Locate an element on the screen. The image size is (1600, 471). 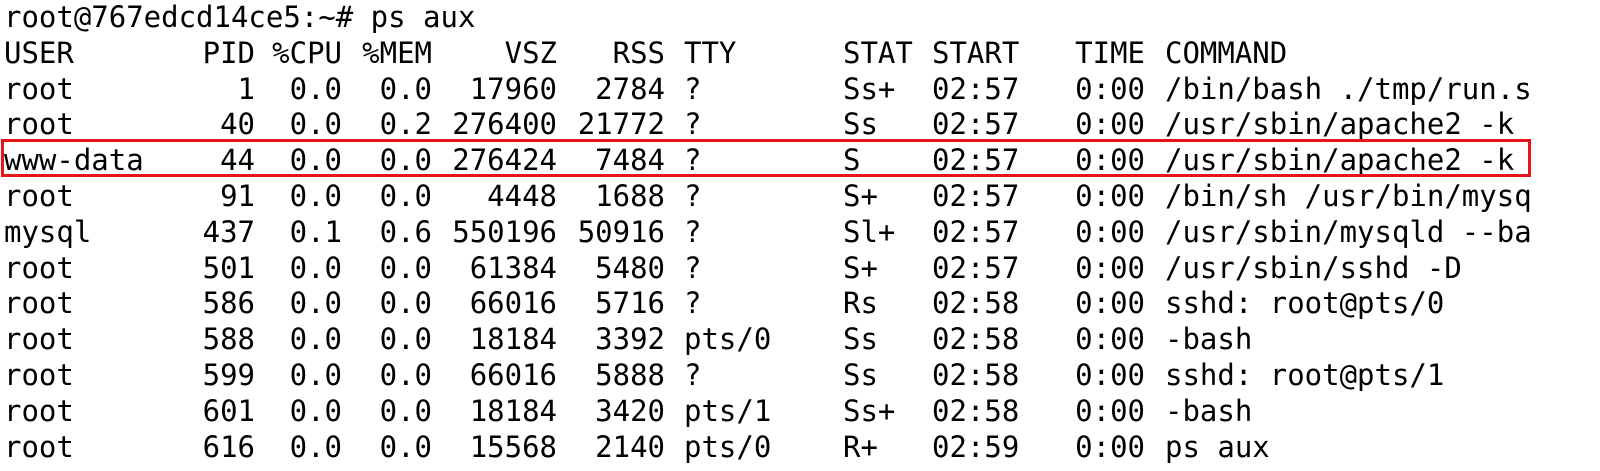
cell-command: /usr/sbin/sshd -D is located at coordinates (1313, 267).